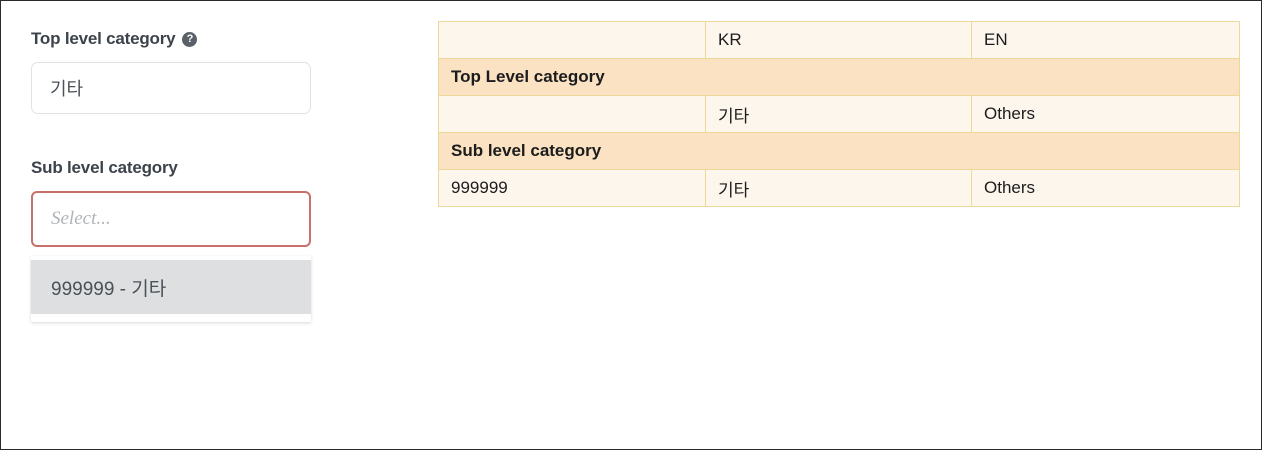  I want to click on sub-level-category-field: Sub level category Select... 999999 - 기타, so click(171, 240).